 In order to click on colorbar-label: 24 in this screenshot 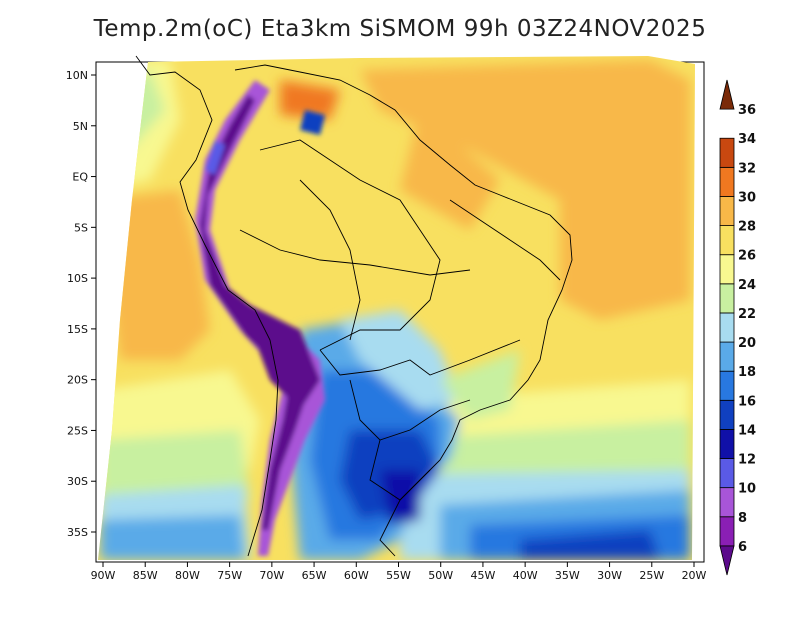, I will do `click(747, 285)`.